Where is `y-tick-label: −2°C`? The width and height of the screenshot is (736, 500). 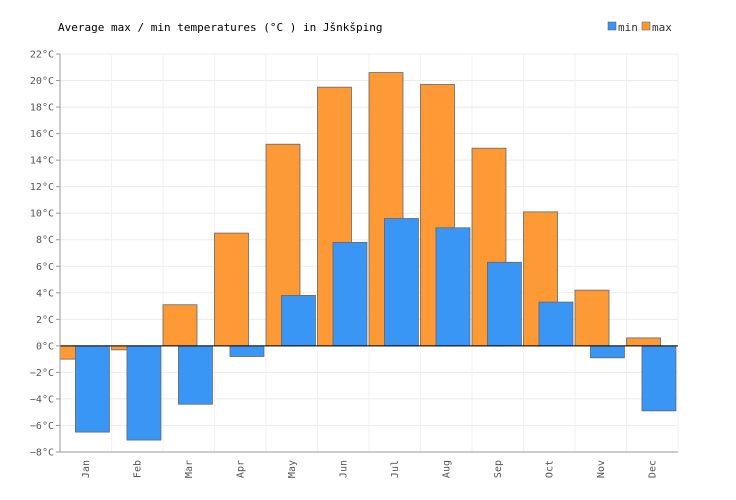 y-tick-label: −2°C is located at coordinates (42, 373).